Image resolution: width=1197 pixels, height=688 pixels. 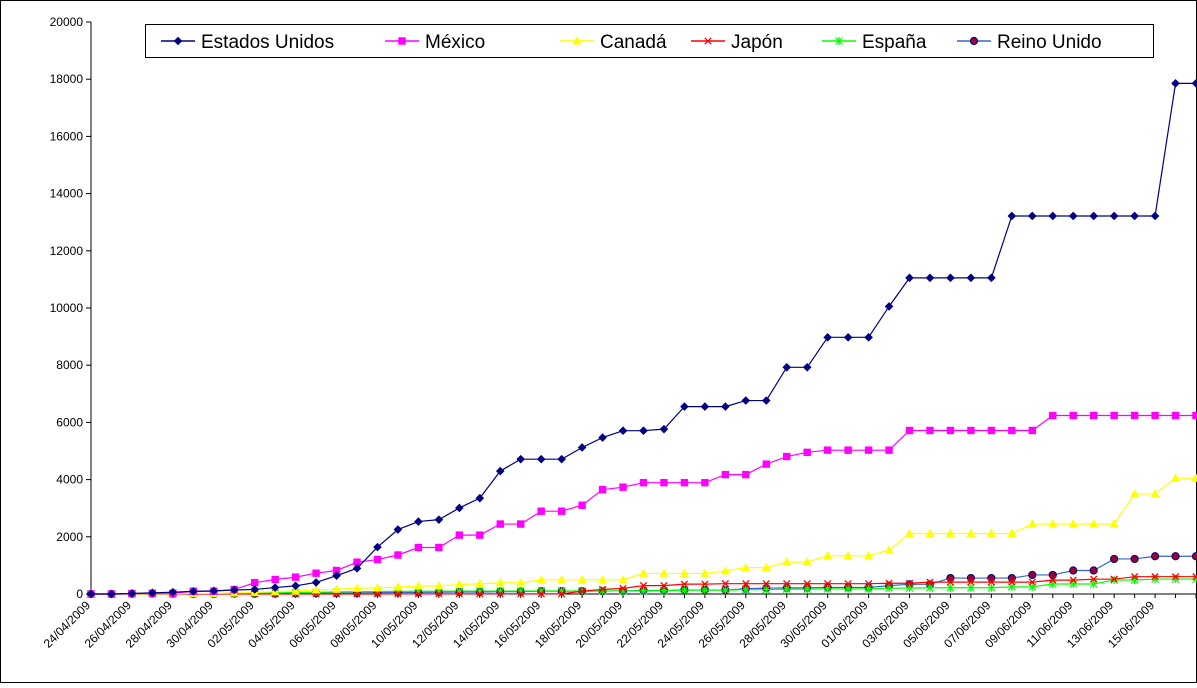 What do you see at coordinates (67, 79) in the screenshot?
I see `y-tick-label: 18000` at bounding box center [67, 79].